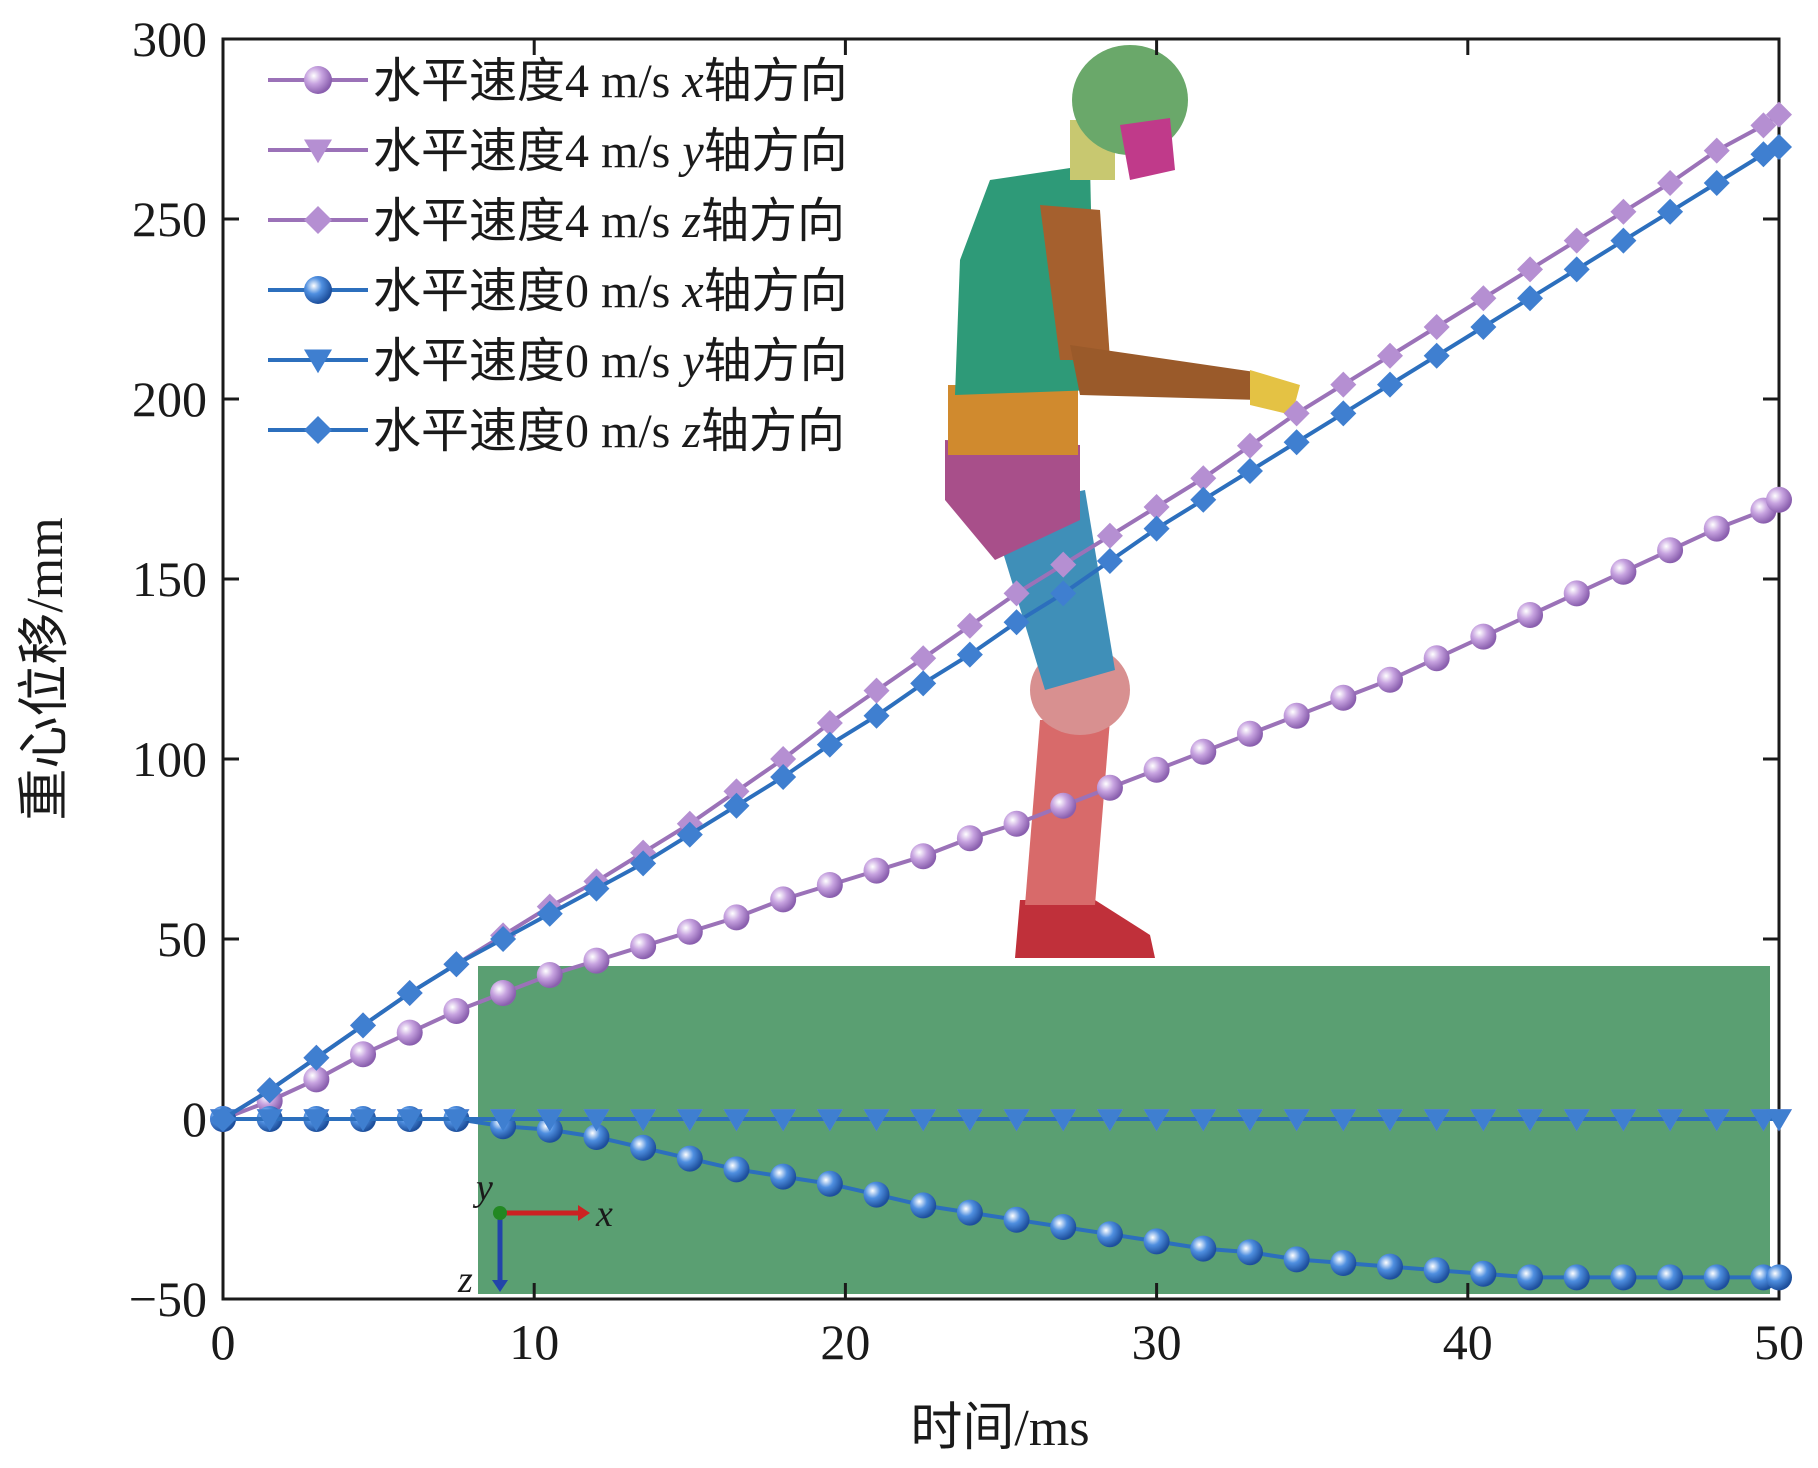  I want to click on y-tick-label: 300, so click(169, 39).